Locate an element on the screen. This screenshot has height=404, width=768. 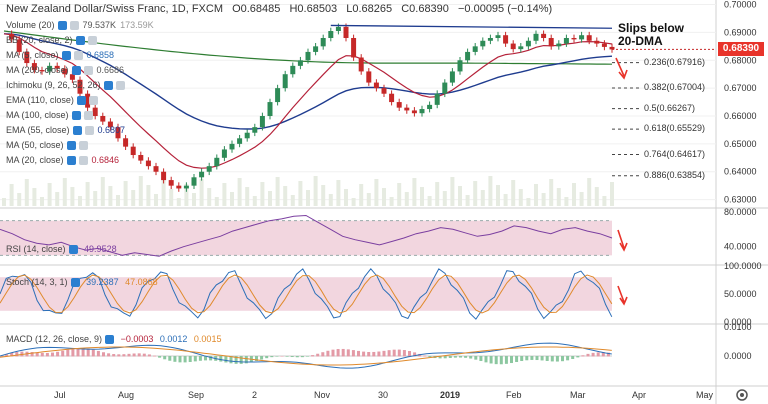
indicator-label: MA (20, close) is located at coordinates (35, 160).